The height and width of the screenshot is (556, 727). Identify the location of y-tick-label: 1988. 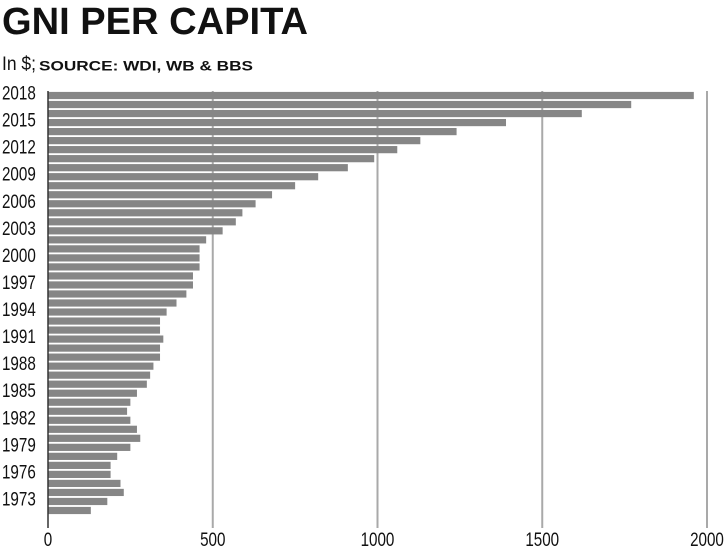
(19, 364).